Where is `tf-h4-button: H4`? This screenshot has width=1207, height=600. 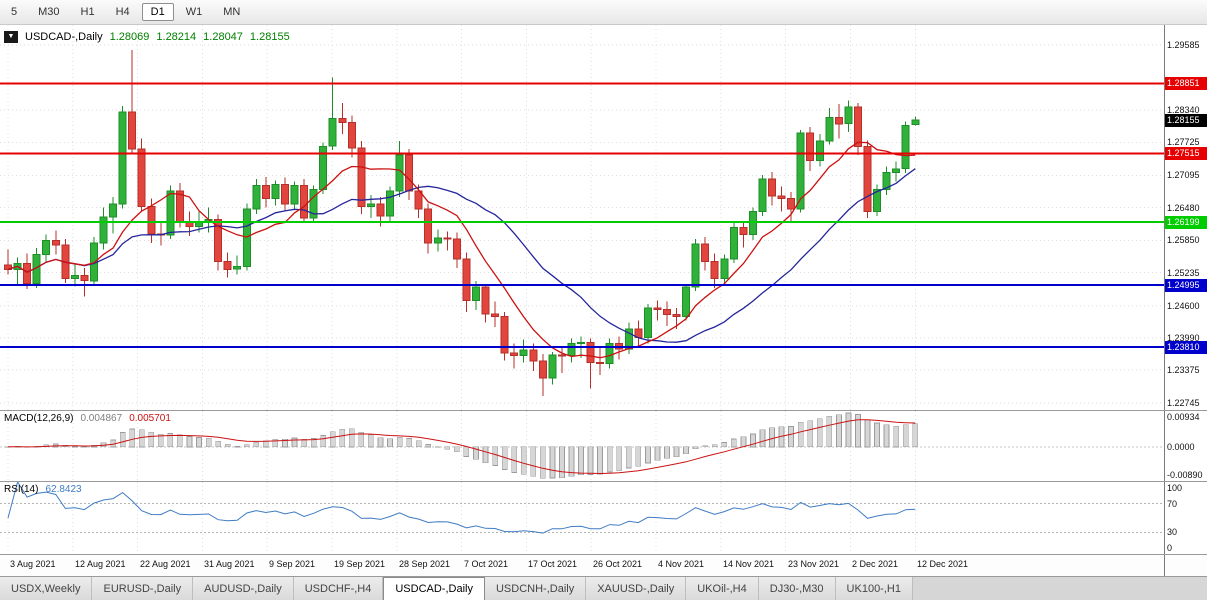 tf-h4-button: H4 is located at coordinates (123, 12).